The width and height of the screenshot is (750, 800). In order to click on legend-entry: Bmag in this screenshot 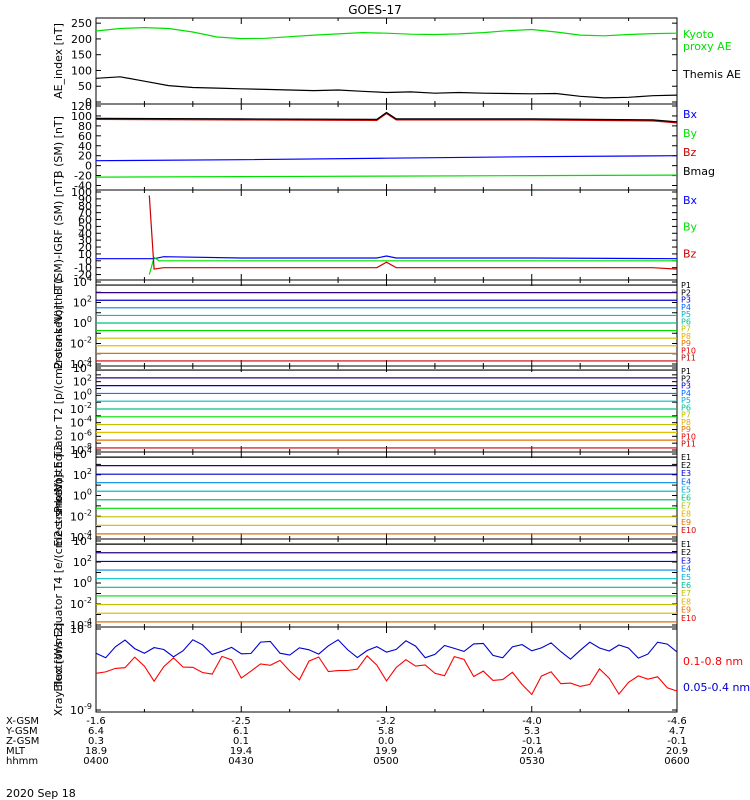, I will do `click(699, 171)`.